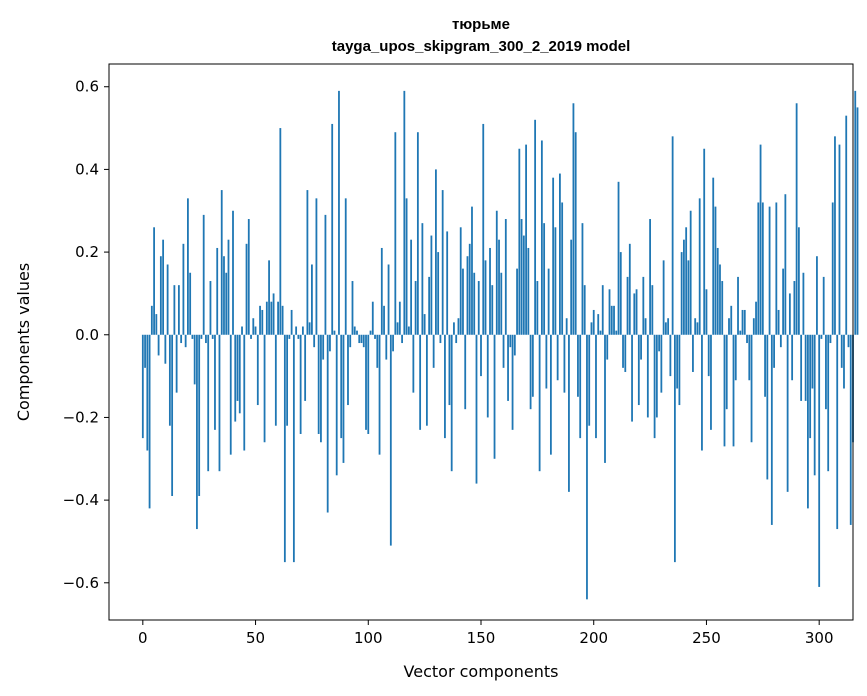 The height and width of the screenshot is (696, 867). Describe the element at coordinates (86, 335) in the screenshot. I see `y-axis-ticks: −0.6 −0.4 −0.2 0.0 0.2 0.4 0.6` at that location.